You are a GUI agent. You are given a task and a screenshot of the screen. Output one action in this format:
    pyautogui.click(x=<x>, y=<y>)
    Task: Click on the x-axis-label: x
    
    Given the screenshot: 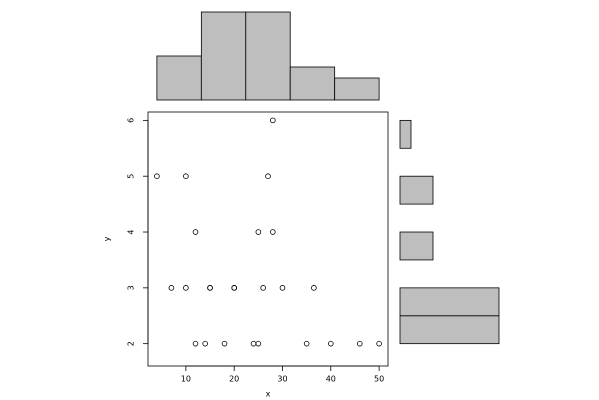 What is the action you would take?
    pyautogui.click(x=268, y=394)
    